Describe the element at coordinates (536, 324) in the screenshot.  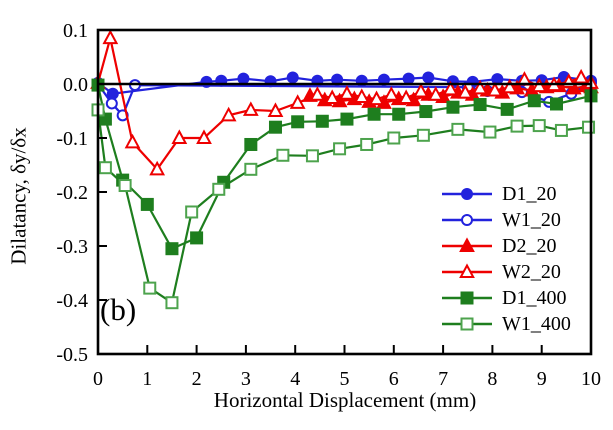
I see `legend-label: W1_400` at that location.